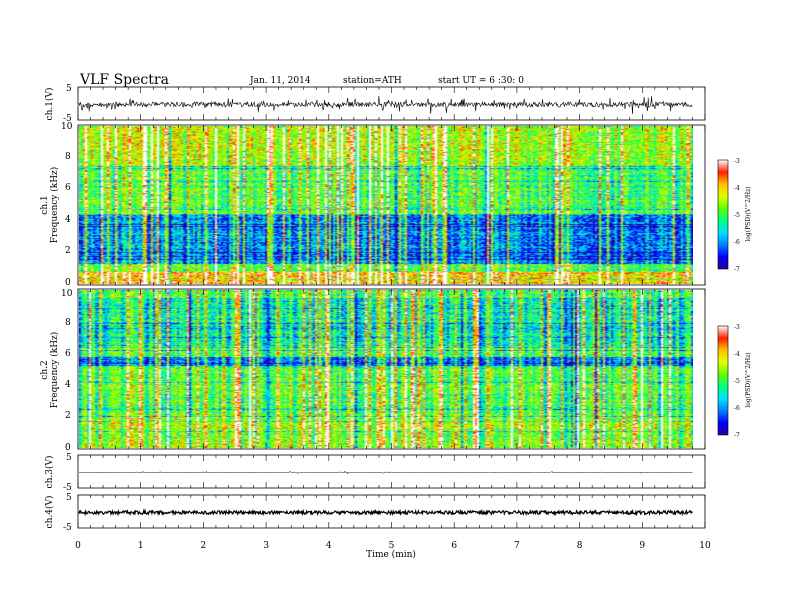 The height and width of the screenshot is (616, 792). I want to click on ch1-freq-tick-0: 0, so click(68, 283).